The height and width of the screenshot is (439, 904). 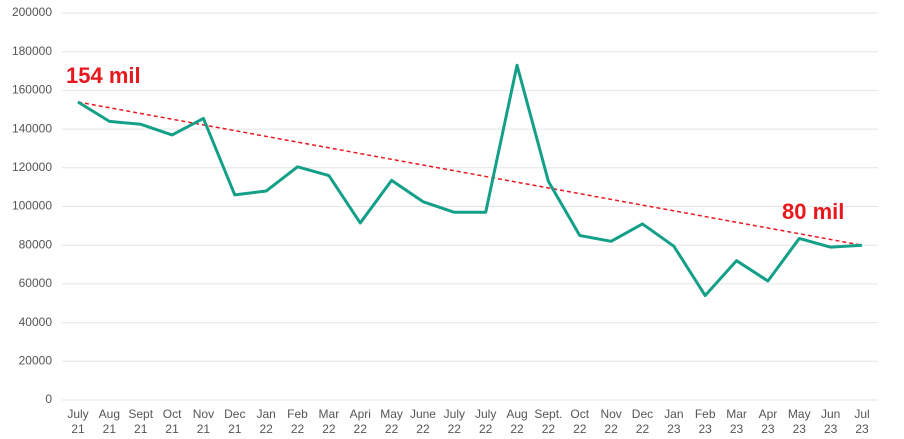 I want to click on x-tick-label: May 22, so click(x=391, y=421).